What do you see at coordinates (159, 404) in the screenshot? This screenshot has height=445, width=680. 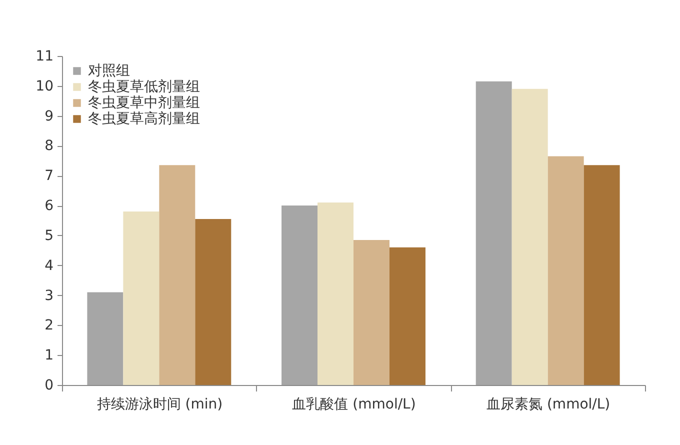 I see `x-tick-label: 持续游泳时间 (min)` at bounding box center [159, 404].